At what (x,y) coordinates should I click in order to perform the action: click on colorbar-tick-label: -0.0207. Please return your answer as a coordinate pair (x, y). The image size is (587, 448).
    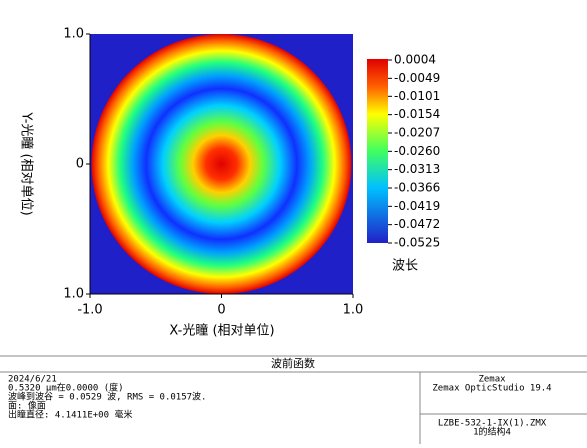
    Looking at the image, I should click on (417, 132).